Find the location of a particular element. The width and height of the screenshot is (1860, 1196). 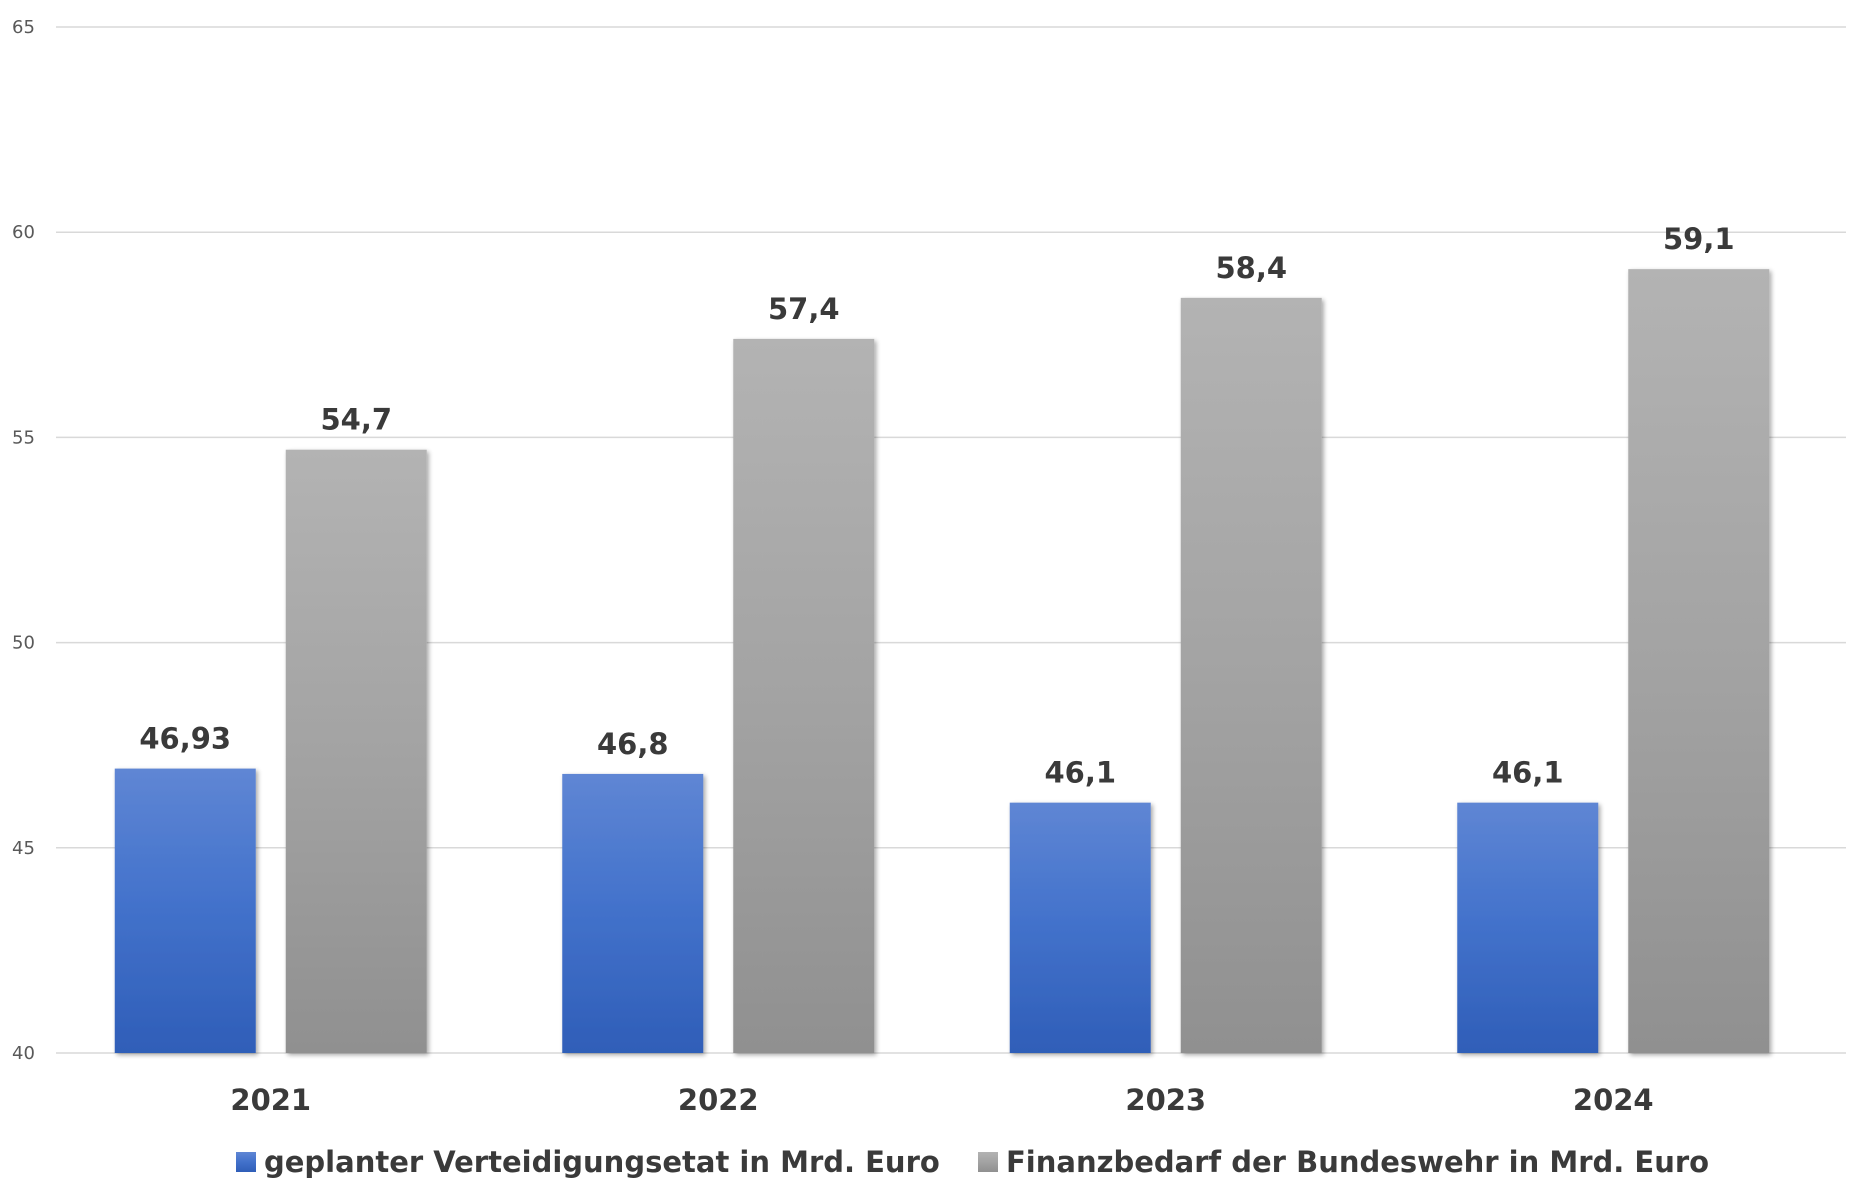

bar-etat-2023 is located at coordinates (1080, 927).